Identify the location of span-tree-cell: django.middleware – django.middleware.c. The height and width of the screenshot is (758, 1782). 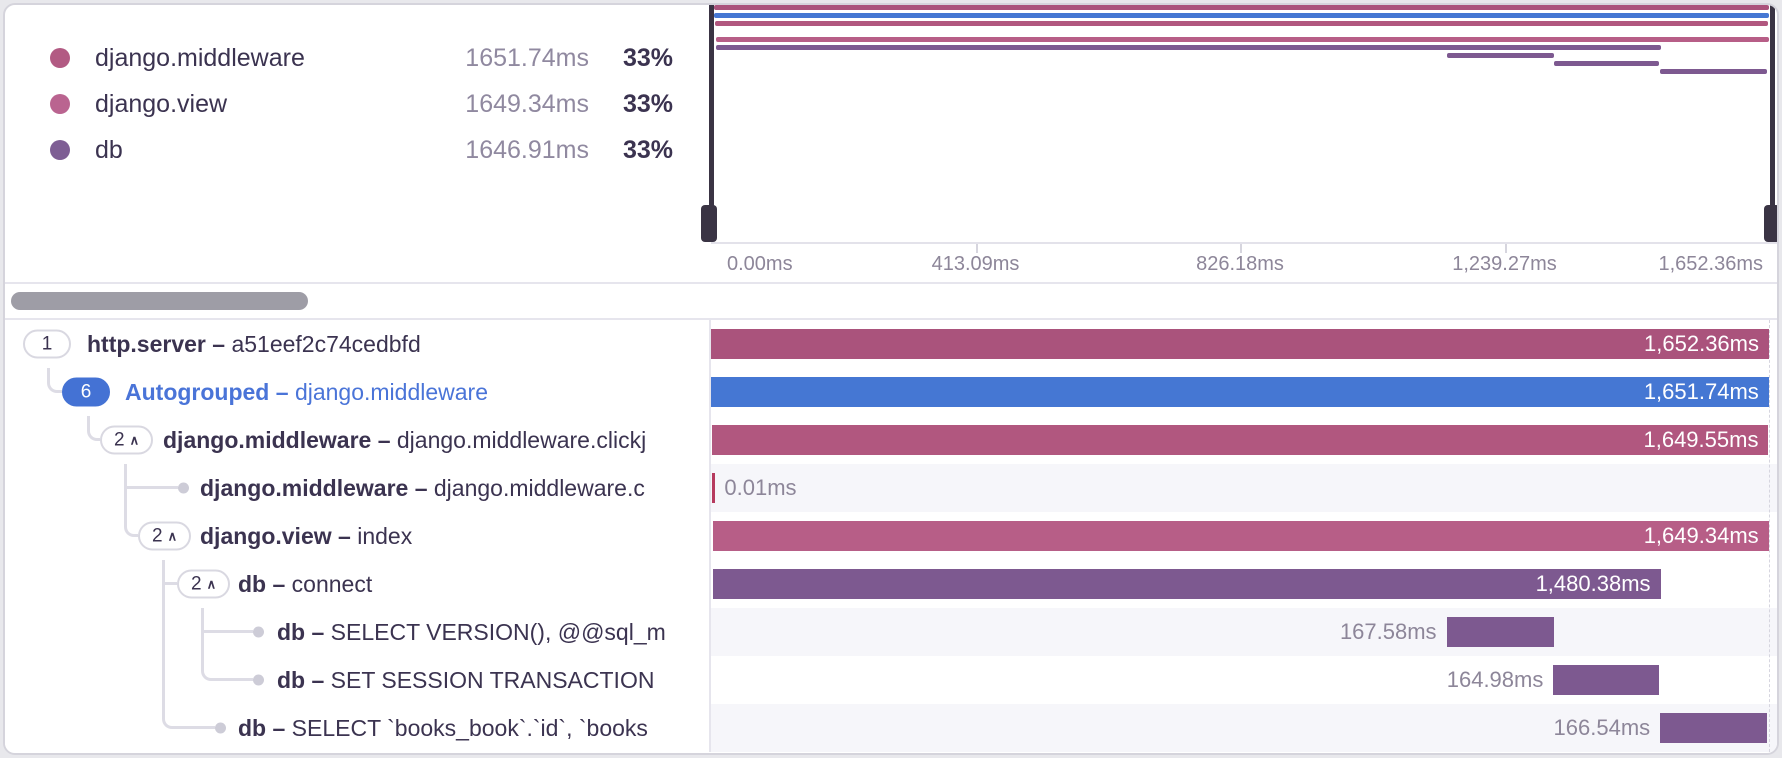
(358, 488).